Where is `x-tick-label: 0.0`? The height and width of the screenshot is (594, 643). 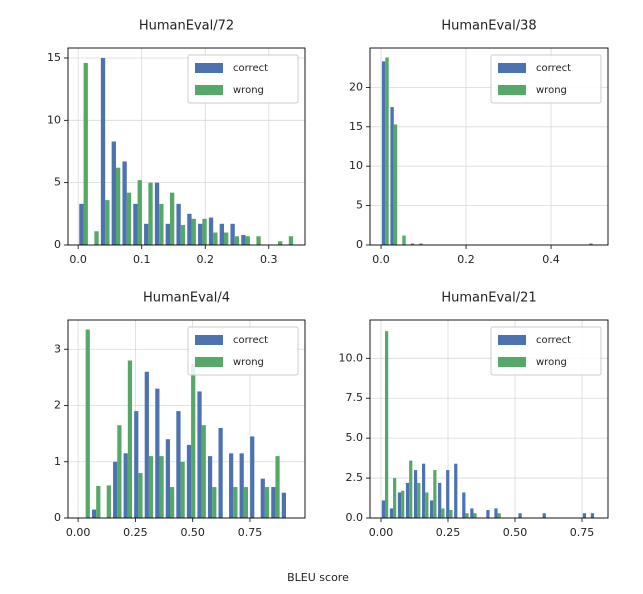 x-tick-label: 0.0 is located at coordinates (381, 259).